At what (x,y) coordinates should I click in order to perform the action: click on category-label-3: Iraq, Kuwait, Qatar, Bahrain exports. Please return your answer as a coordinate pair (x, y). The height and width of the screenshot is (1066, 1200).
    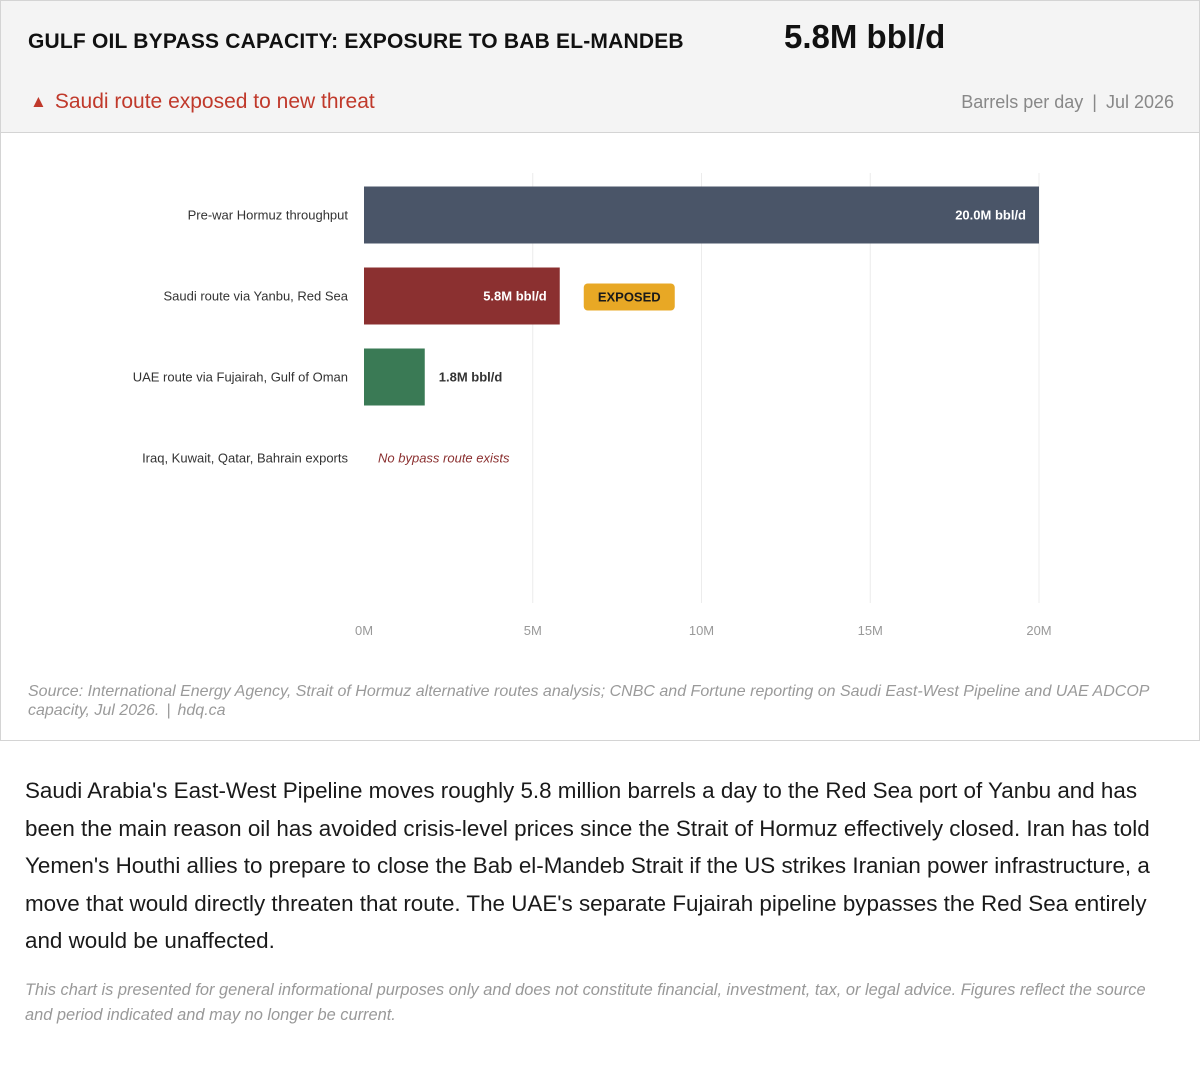
    Looking at the image, I should click on (245, 458).